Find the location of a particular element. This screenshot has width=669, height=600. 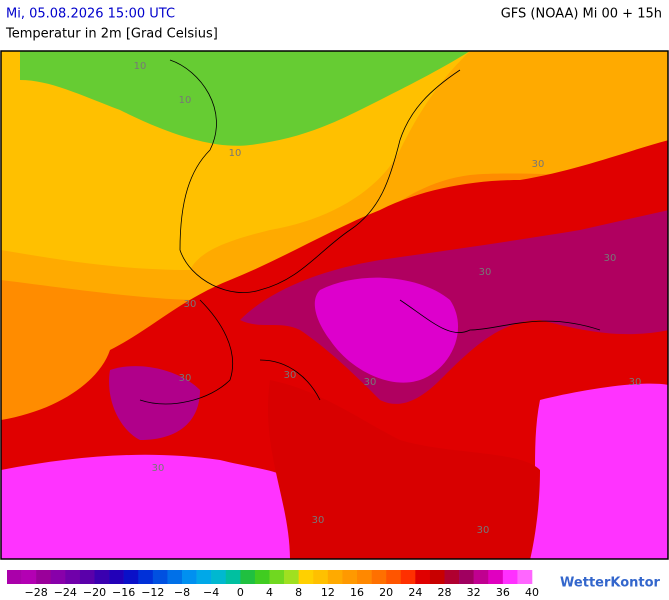

legend-tick-label: 24 is located at coordinates (415, 592).